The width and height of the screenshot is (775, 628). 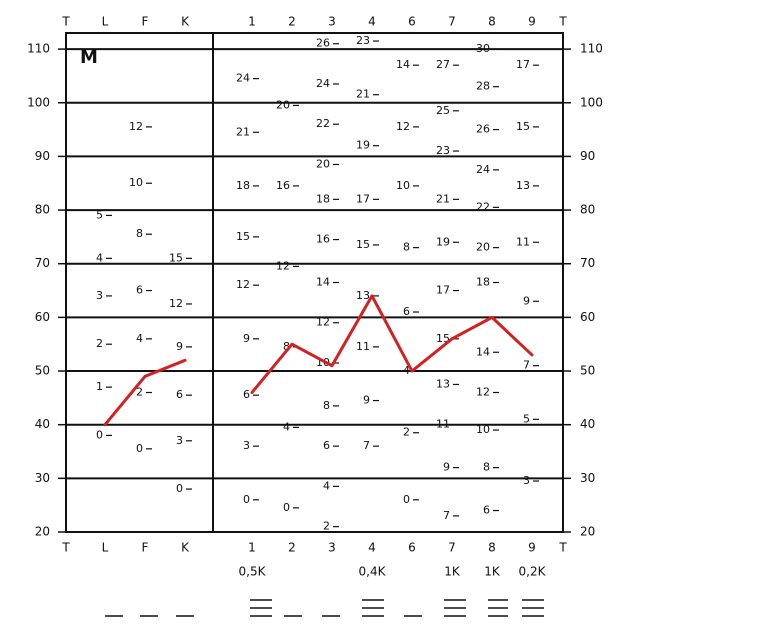 What do you see at coordinates (253, 572) in the screenshot?
I see `k-correction-label: 0,5K` at bounding box center [253, 572].